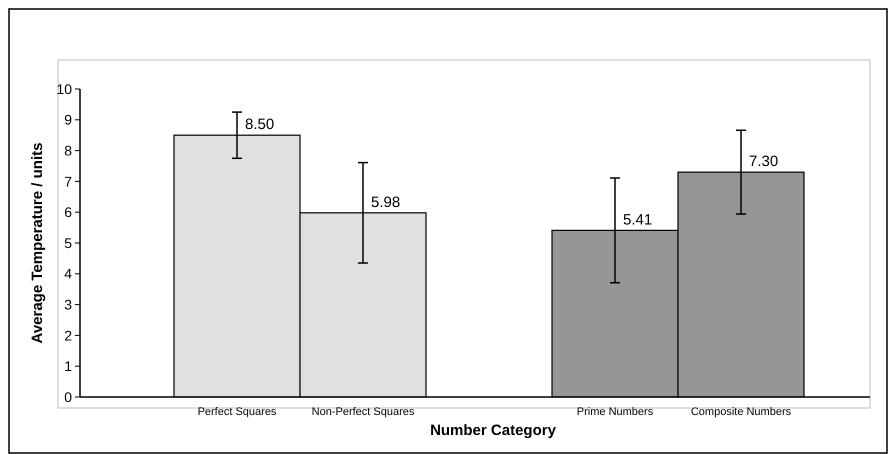  What do you see at coordinates (741, 412) in the screenshot?
I see `x-tick-label: Composite Numbers` at bounding box center [741, 412].